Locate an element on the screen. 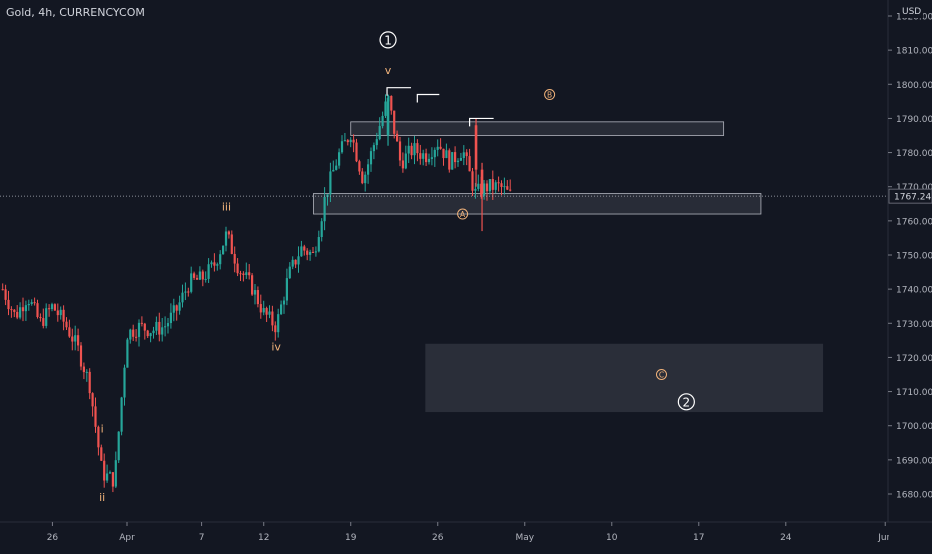  target-zone is located at coordinates (624, 378).